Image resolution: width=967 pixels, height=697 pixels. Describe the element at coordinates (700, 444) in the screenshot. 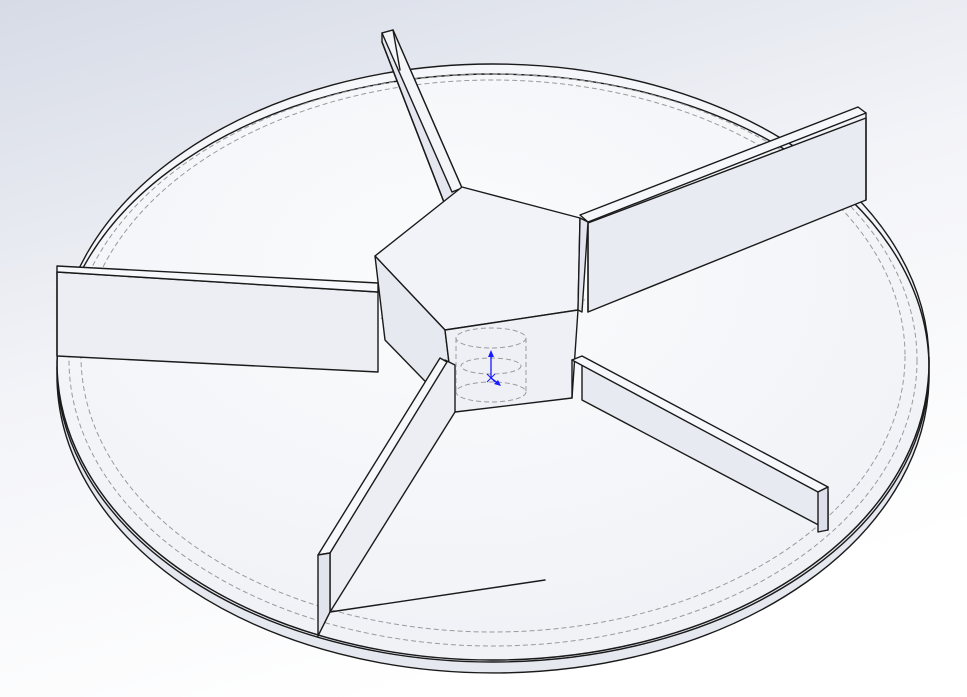

I see `blade-front-right` at that location.